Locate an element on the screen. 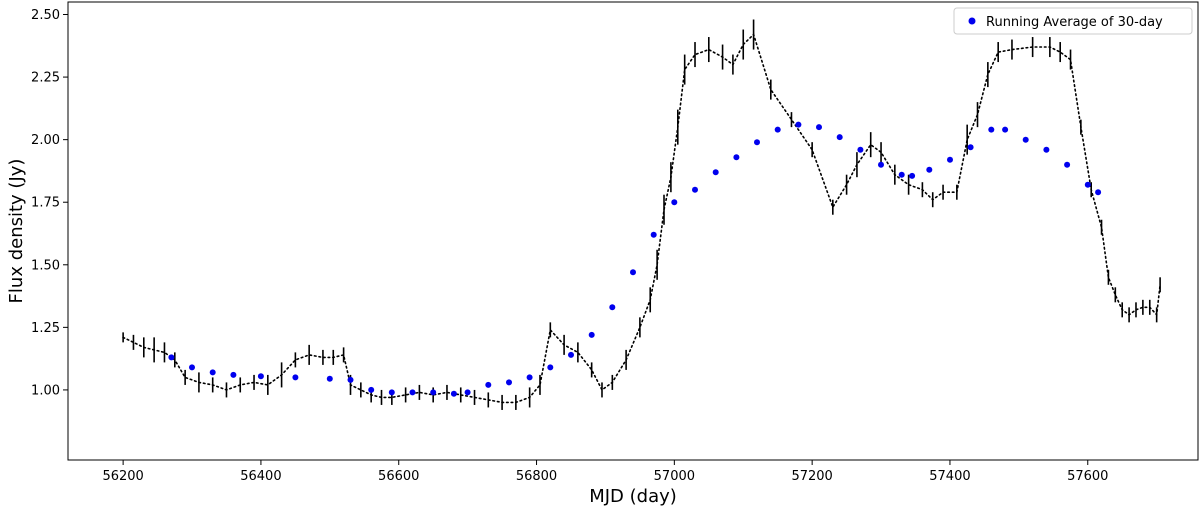 The width and height of the screenshot is (1200, 512). y-axis: 1.00 1.25 1.50 1.75 2.00 2.25 2.50 is located at coordinates (49, 203).